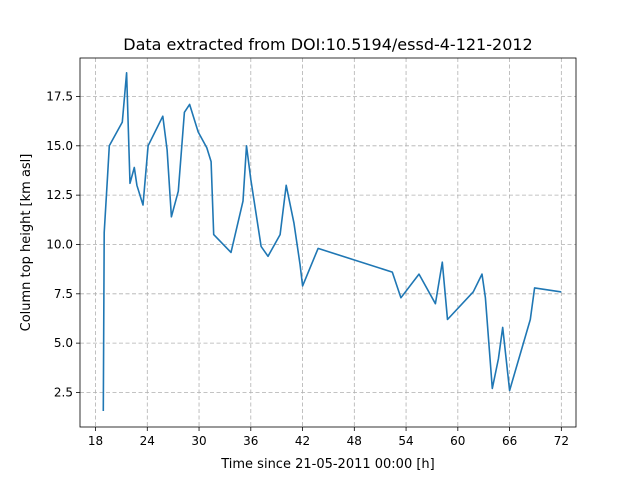 This screenshot has height=480, width=640. I want to click on x-tick-label: 30, so click(198, 441).